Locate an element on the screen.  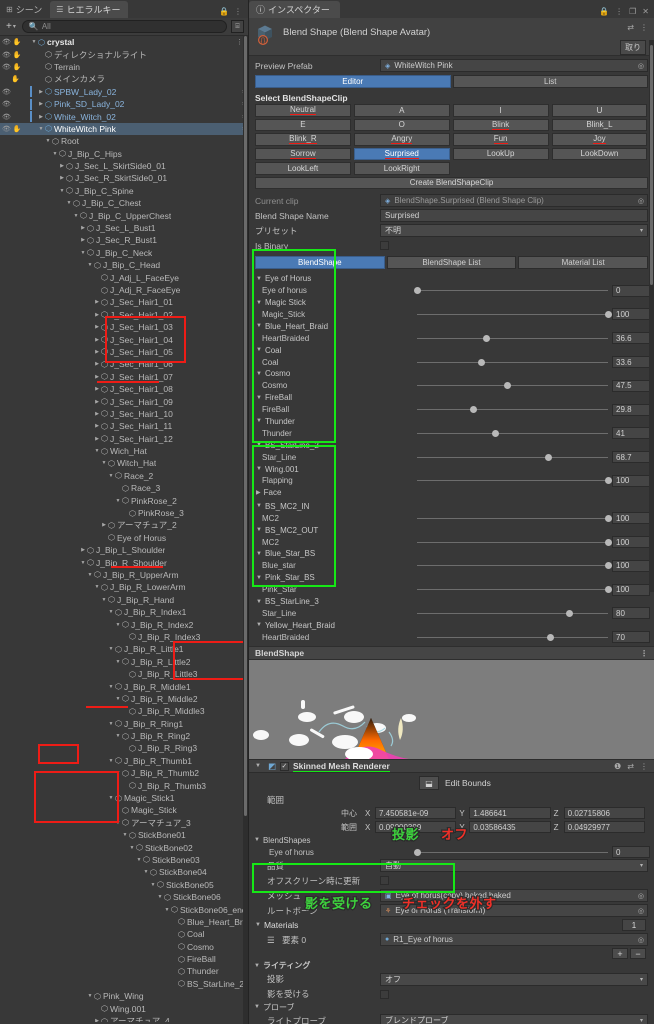
hierarchy-row: ▼ ⬡ Witch_Hat is located at coordinates (124, 463).